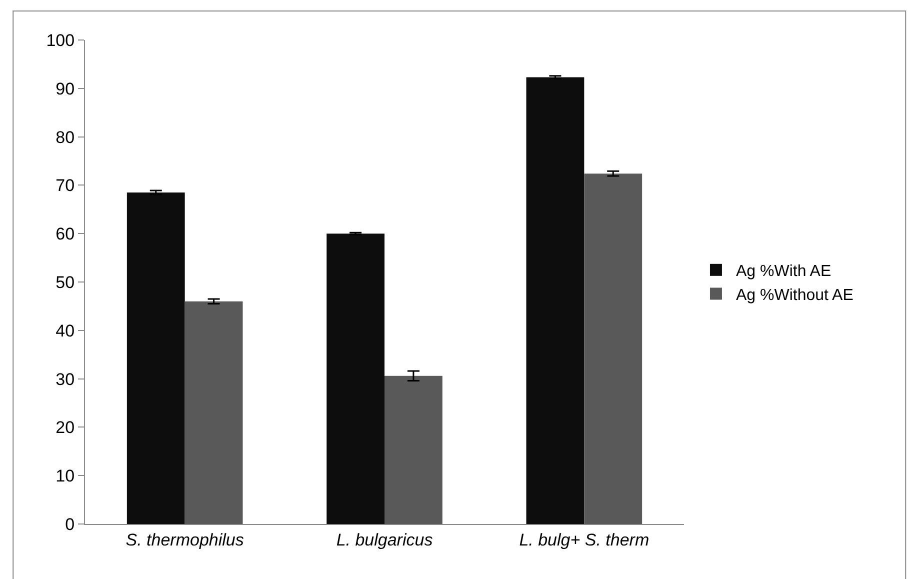  I want to click on y-tick-label: 70, so click(65, 186).